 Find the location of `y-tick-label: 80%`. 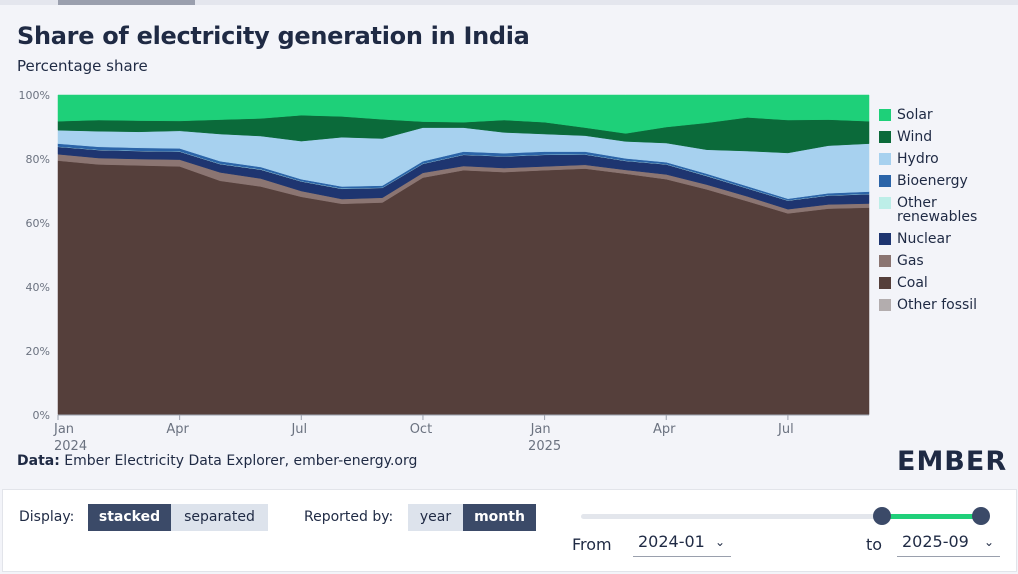

y-tick-label: 80% is located at coordinates (38, 159).